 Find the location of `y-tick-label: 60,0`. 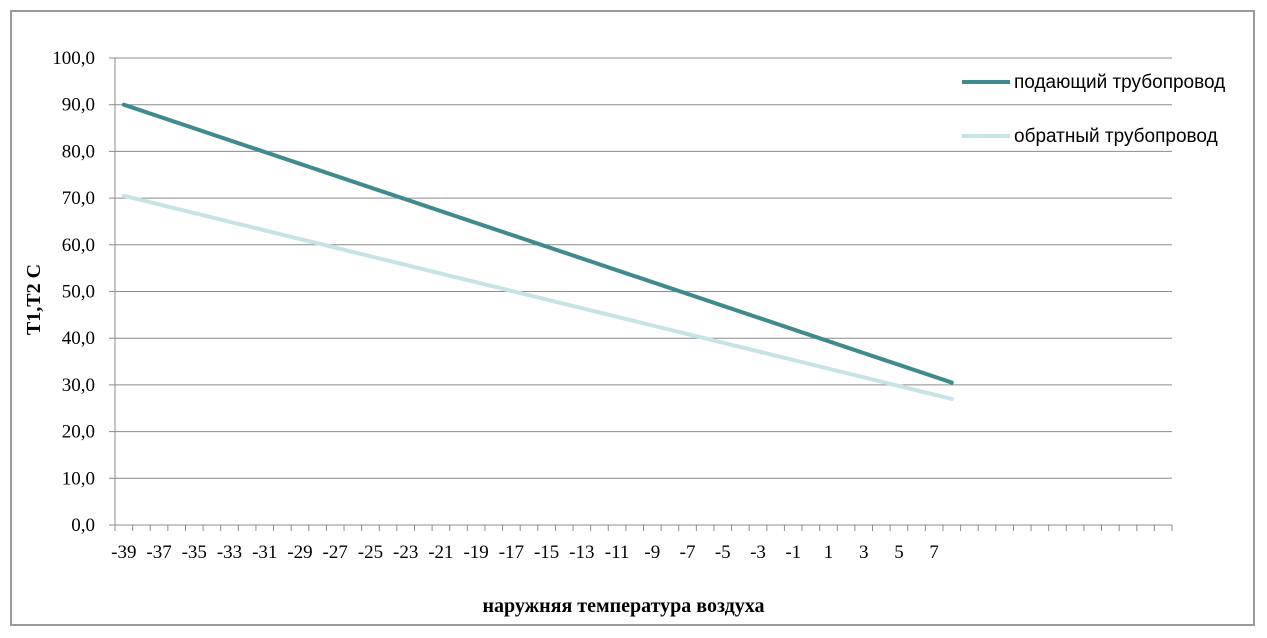

y-tick-label: 60,0 is located at coordinates (78, 245).